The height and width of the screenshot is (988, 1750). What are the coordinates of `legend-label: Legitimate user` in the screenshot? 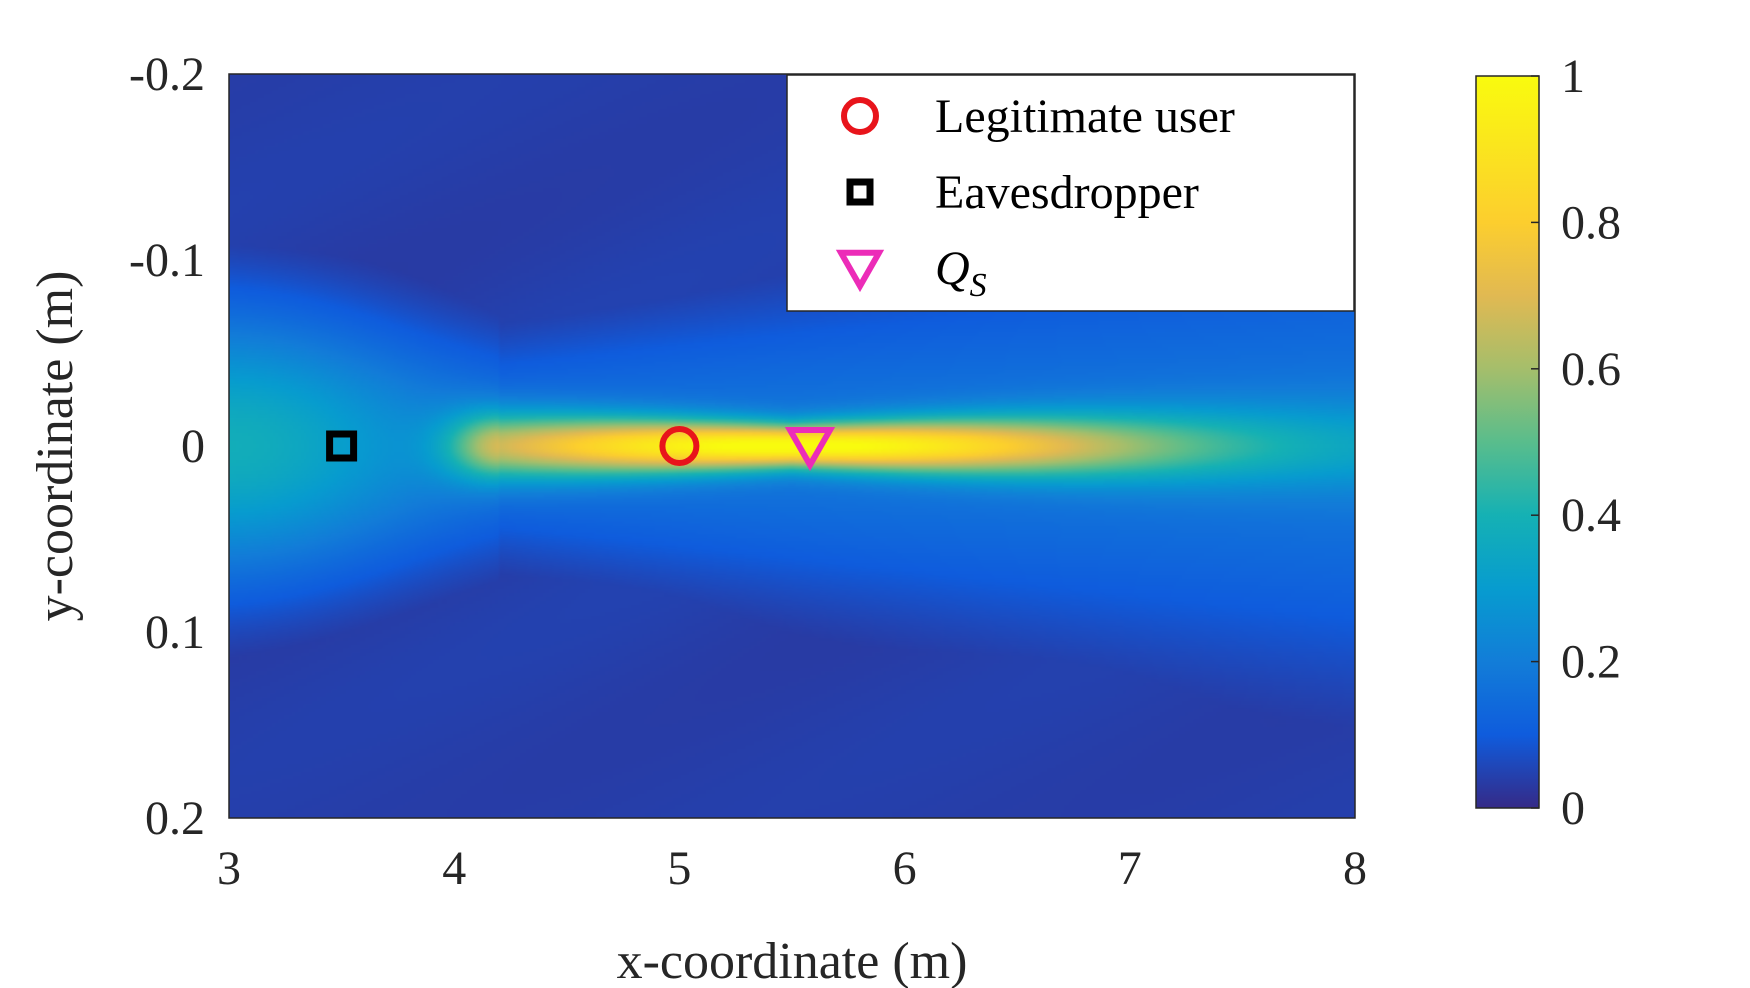 It's located at (1085, 116).